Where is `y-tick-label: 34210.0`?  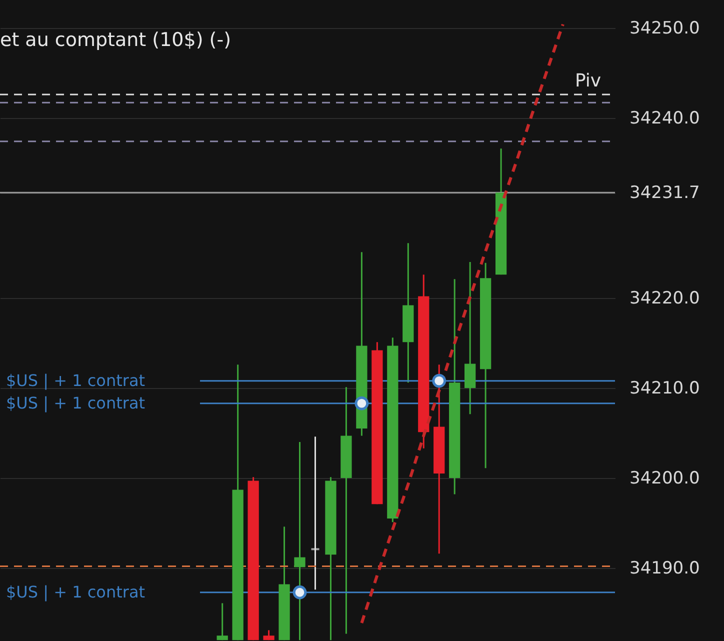
y-tick-label: 34210.0 is located at coordinates (665, 388).